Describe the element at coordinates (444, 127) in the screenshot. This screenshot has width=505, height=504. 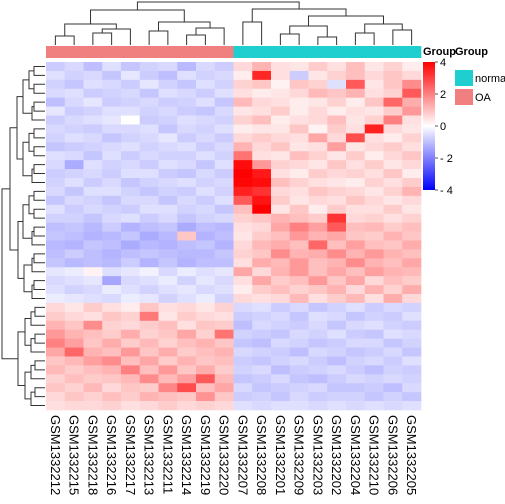
I see `color-scale-ticks: 4 2 0 - 2 - 4` at that location.